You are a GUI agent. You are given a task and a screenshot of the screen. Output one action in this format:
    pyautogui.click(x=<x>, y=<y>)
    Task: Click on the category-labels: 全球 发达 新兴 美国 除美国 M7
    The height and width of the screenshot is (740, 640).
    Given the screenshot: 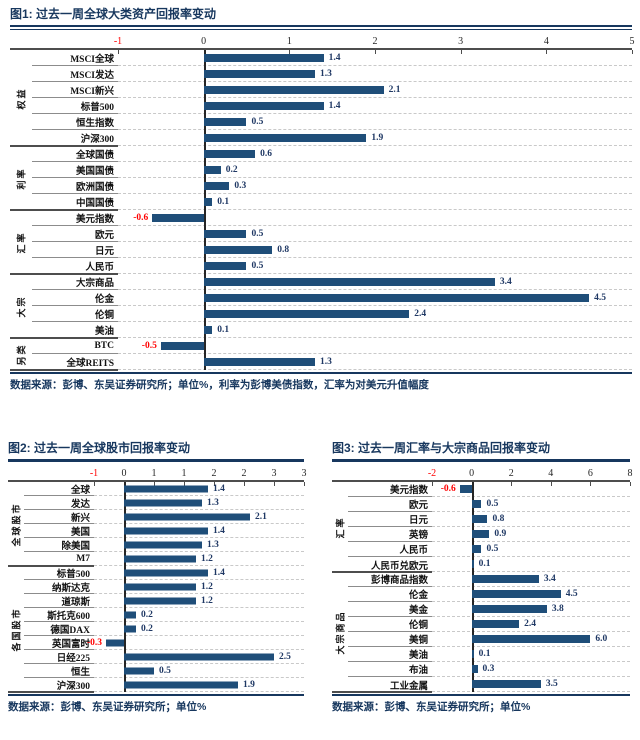 What is the action you would take?
    pyautogui.click(x=59, y=524)
    